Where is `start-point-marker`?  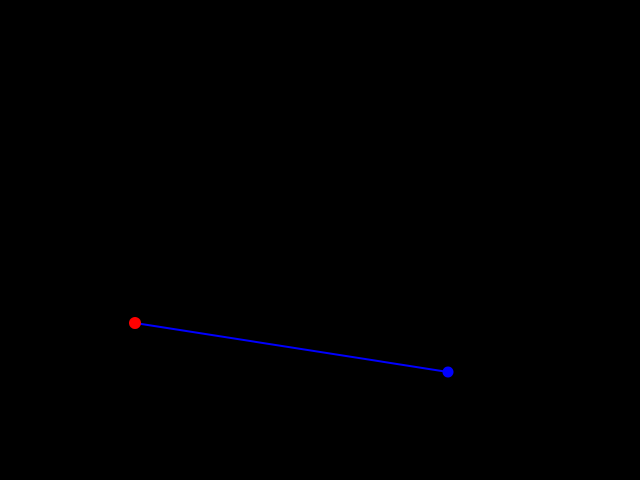
start-point-marker is located at coordinates (135, 323).